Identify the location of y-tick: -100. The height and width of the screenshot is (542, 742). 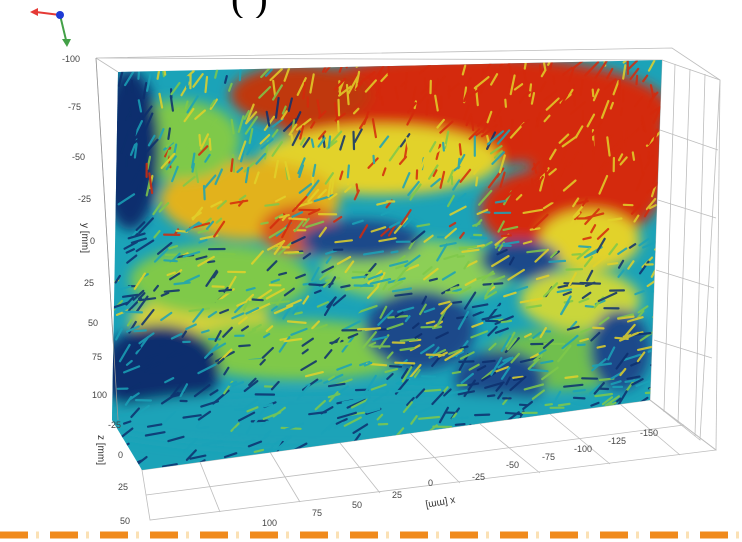
(71, 59).